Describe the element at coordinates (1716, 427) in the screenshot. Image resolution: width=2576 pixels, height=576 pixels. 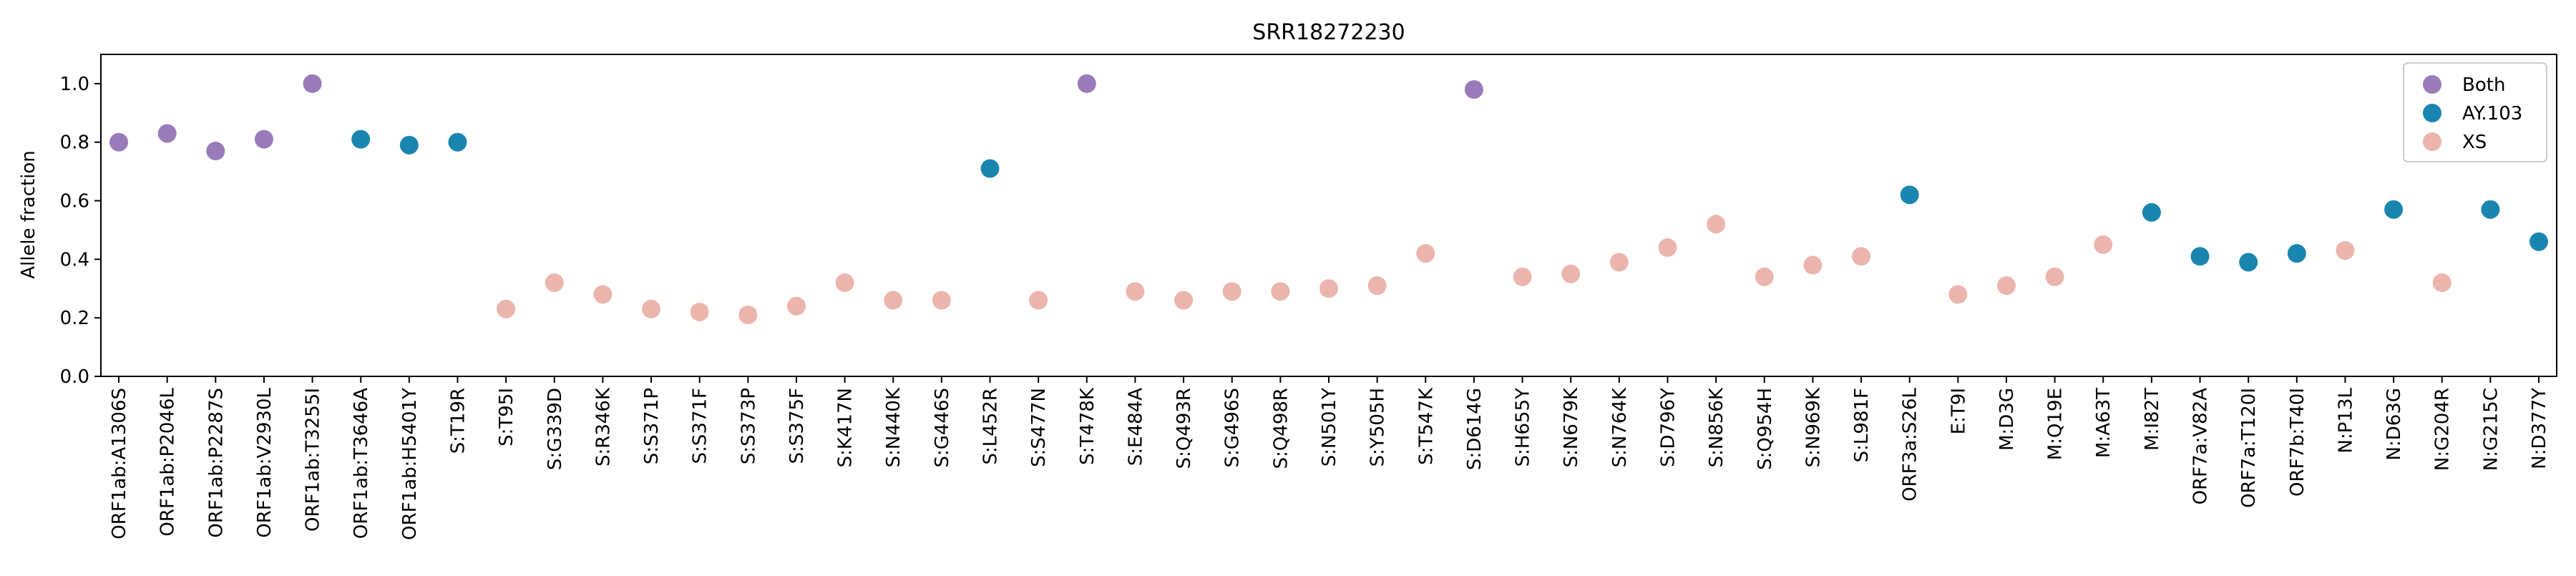
I see `x-tick-label: S:N856K` at that location.